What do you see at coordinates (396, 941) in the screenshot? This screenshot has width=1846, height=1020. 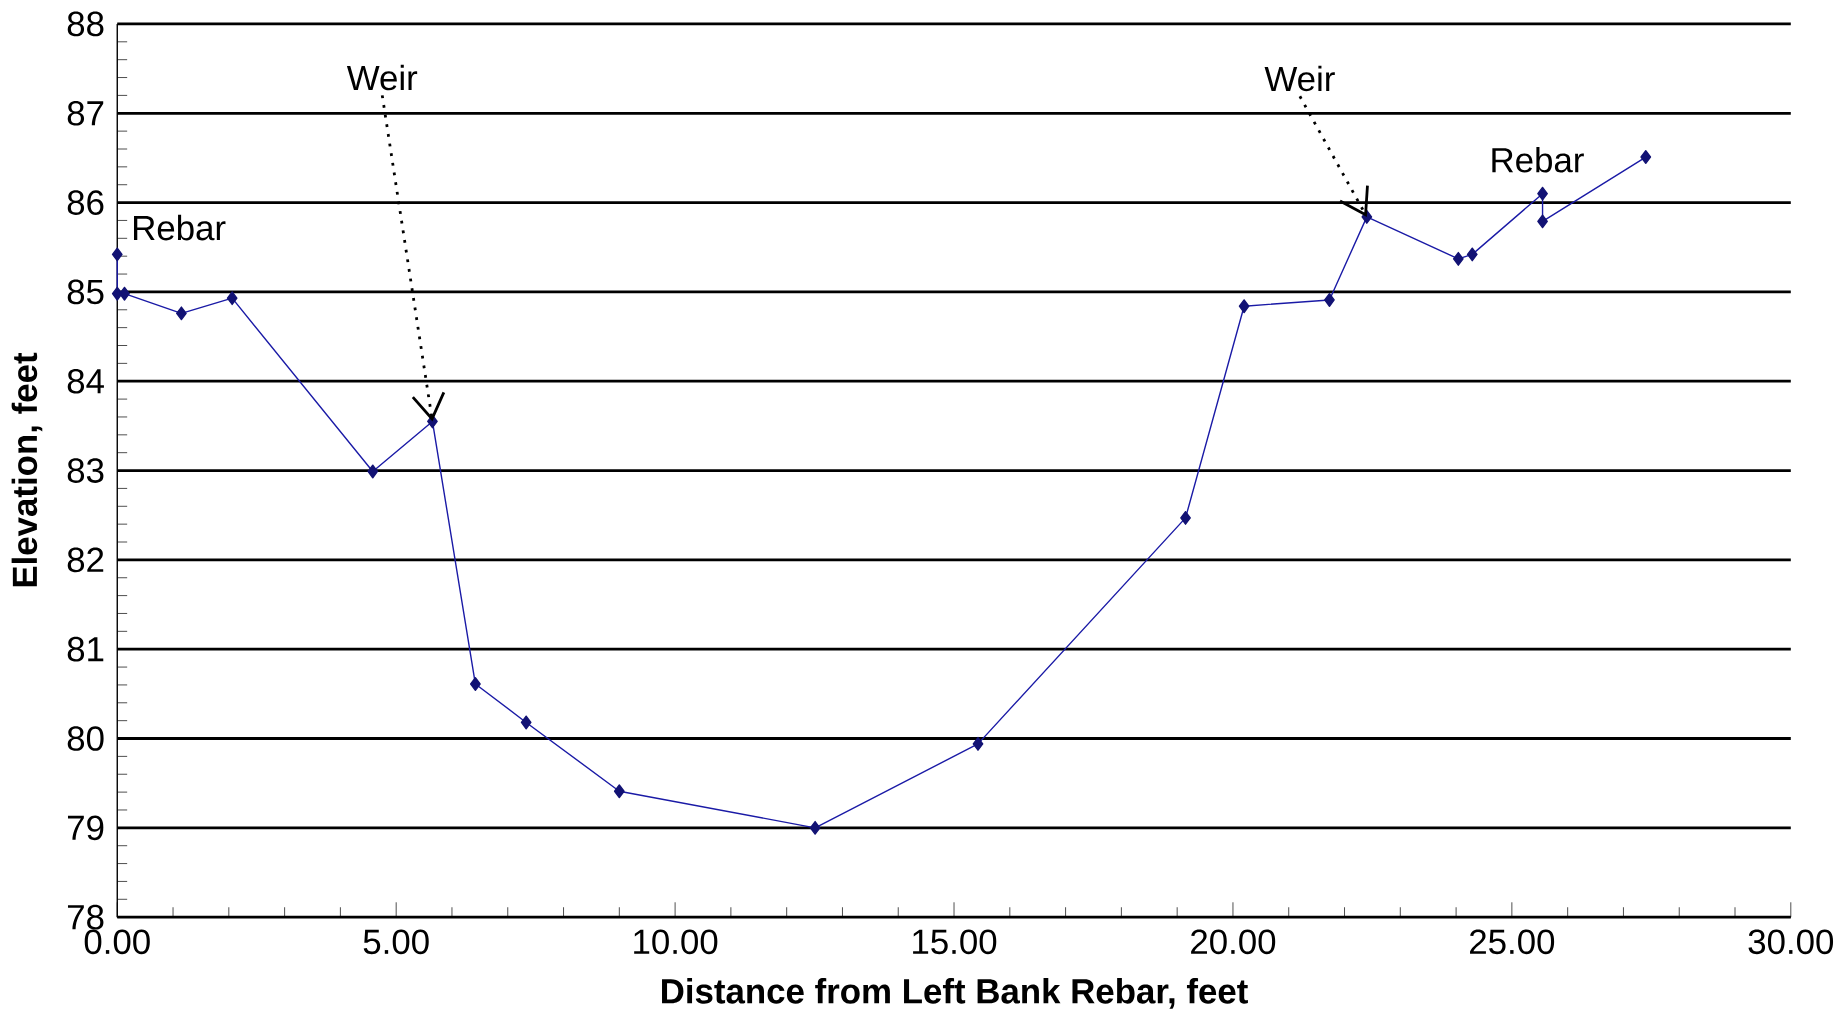 I see `x-tick-label: 5.00` at bounding box center [396, 941].